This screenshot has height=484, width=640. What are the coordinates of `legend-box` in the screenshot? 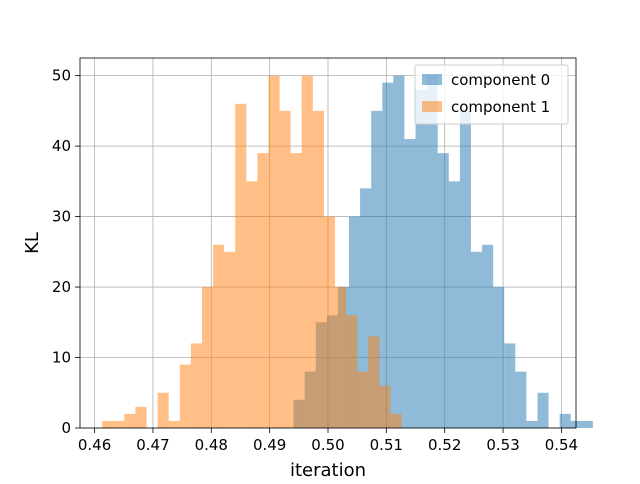 It's located at (491, 94).